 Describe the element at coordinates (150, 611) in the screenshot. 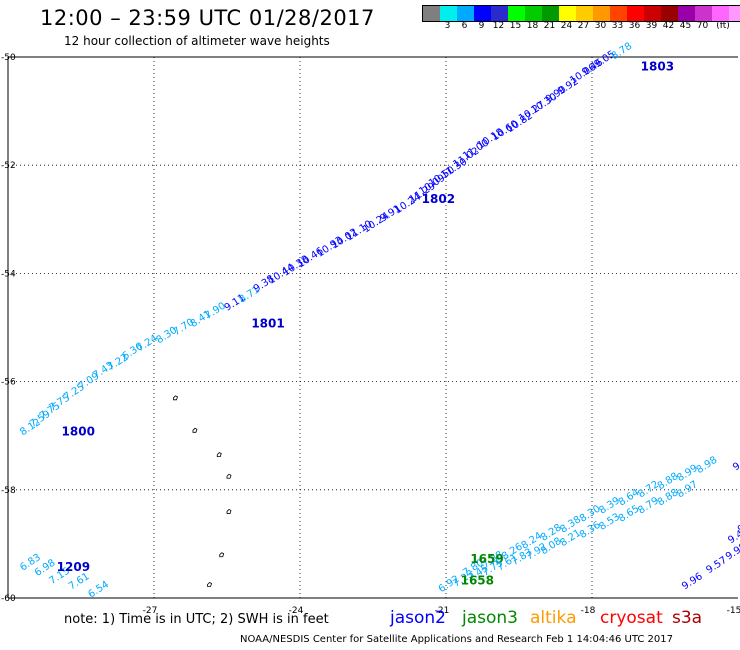

I see `lon-tick-label: -27` at that location.